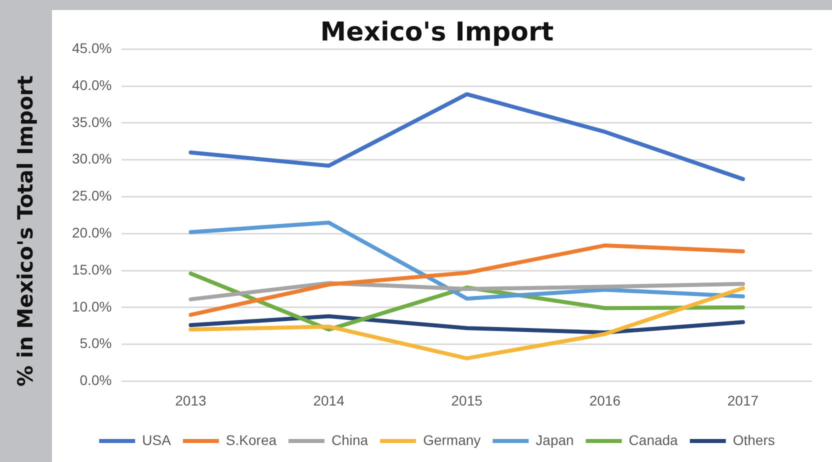 The image size is (832, 462). Describe the element at coordinates (743, 400) in the screenshot. I see `x-tick-label: 2017` at that location.